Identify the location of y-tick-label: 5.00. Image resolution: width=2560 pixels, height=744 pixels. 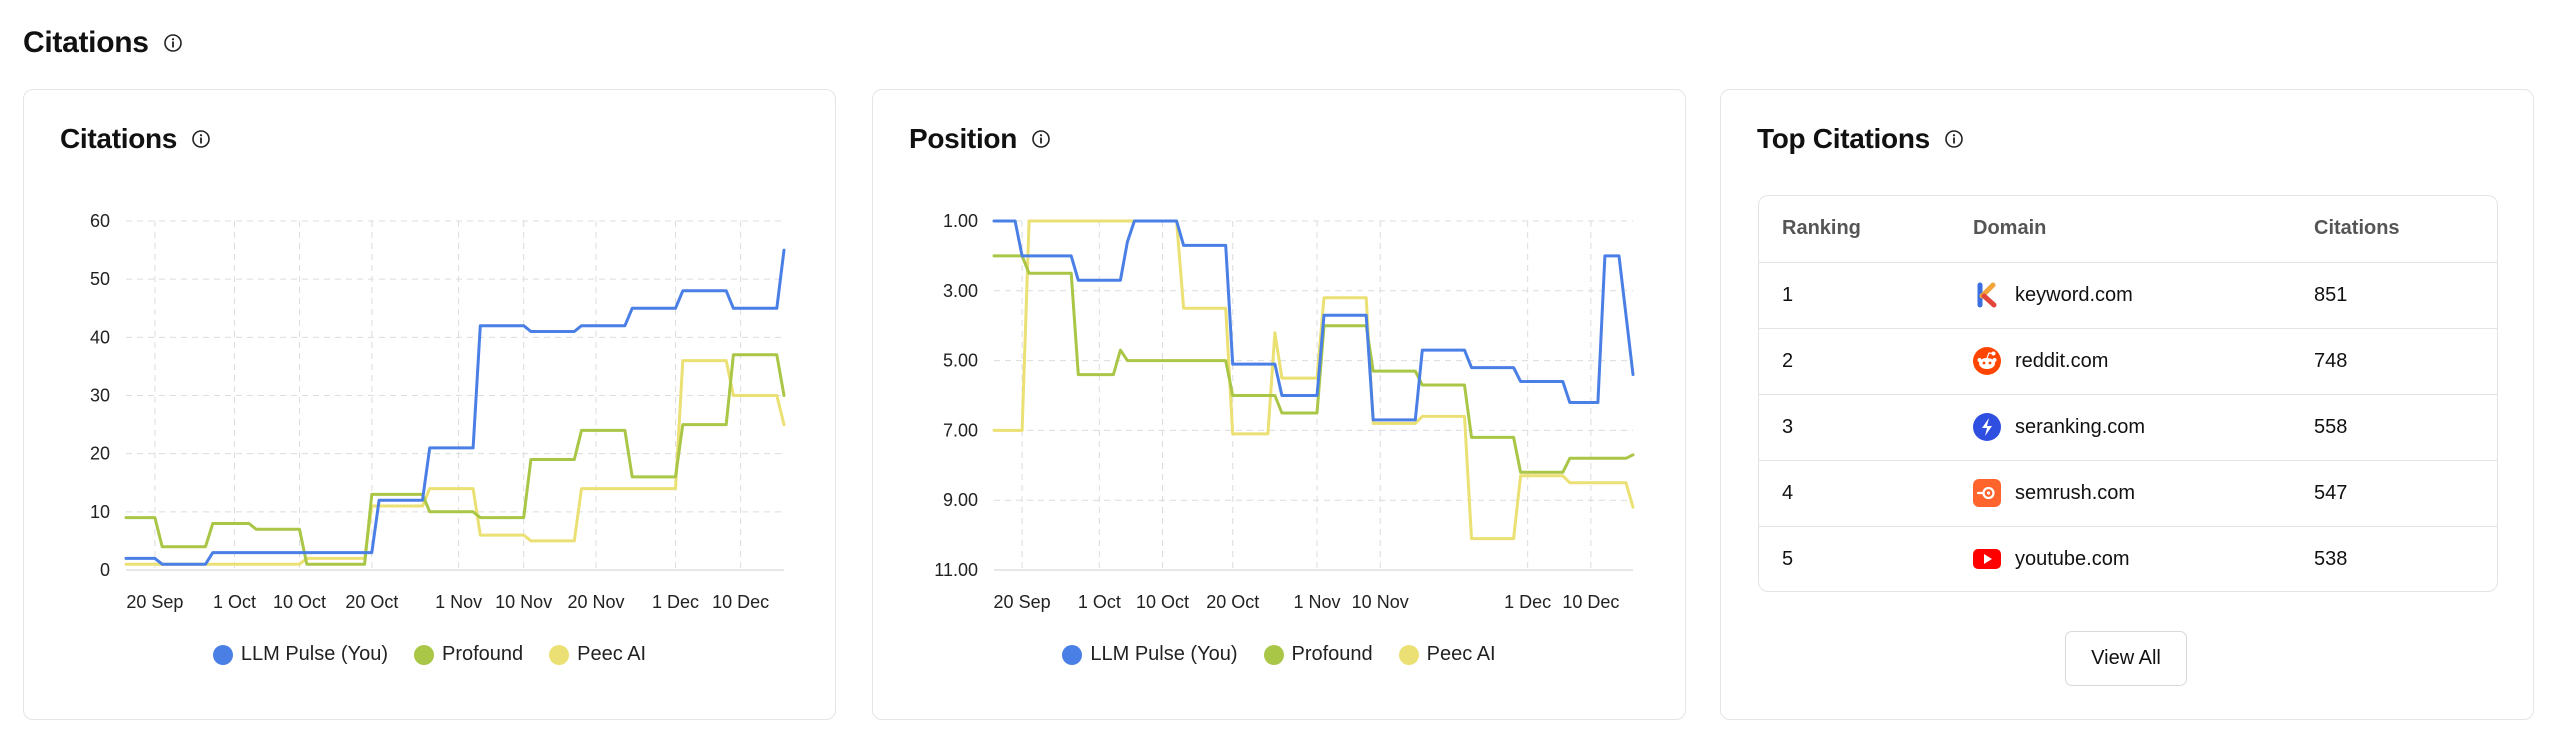
(960, 361).